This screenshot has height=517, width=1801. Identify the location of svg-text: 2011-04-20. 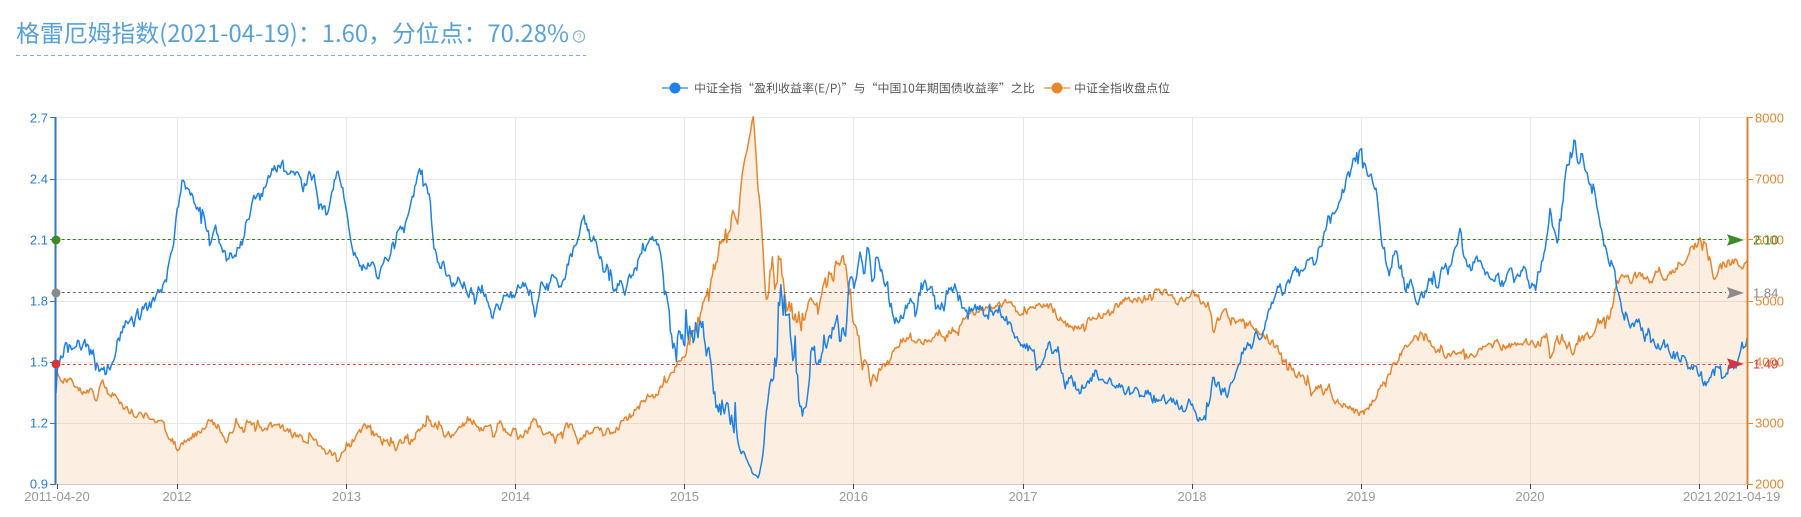
(57, 496).